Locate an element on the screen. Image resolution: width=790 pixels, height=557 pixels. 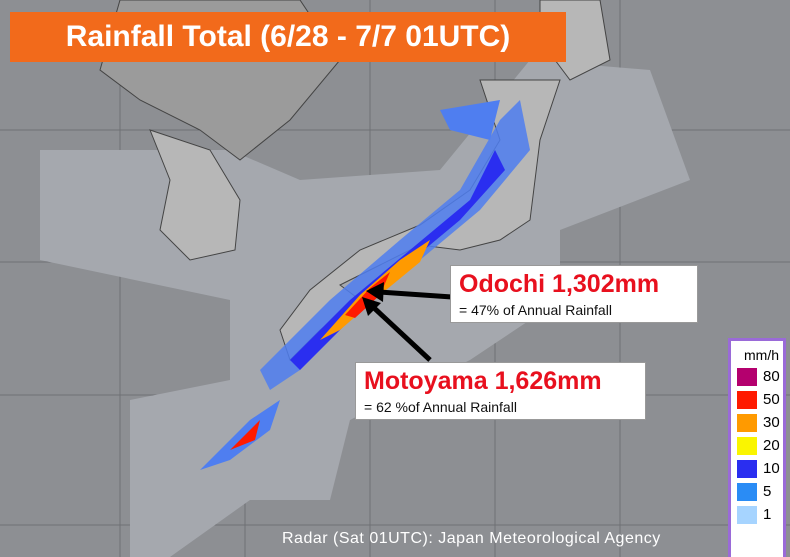
legend-row: 10 is located at coordinates (757, 468).